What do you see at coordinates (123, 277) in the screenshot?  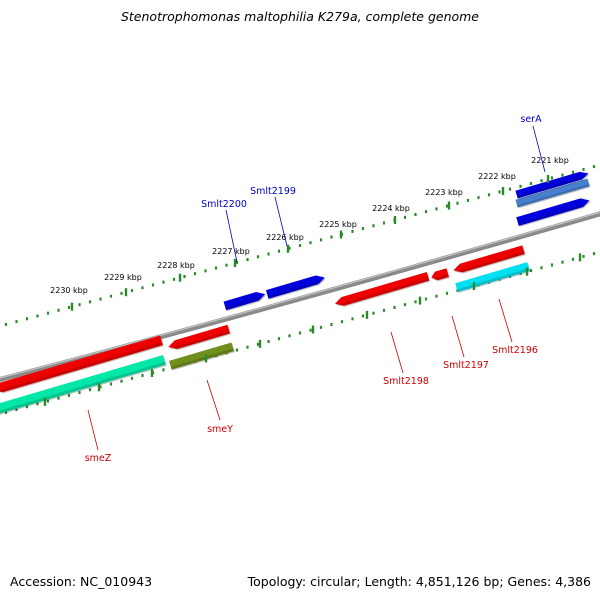 I see `tick-label: 2229 kbp` at bounding box center [123, 277].